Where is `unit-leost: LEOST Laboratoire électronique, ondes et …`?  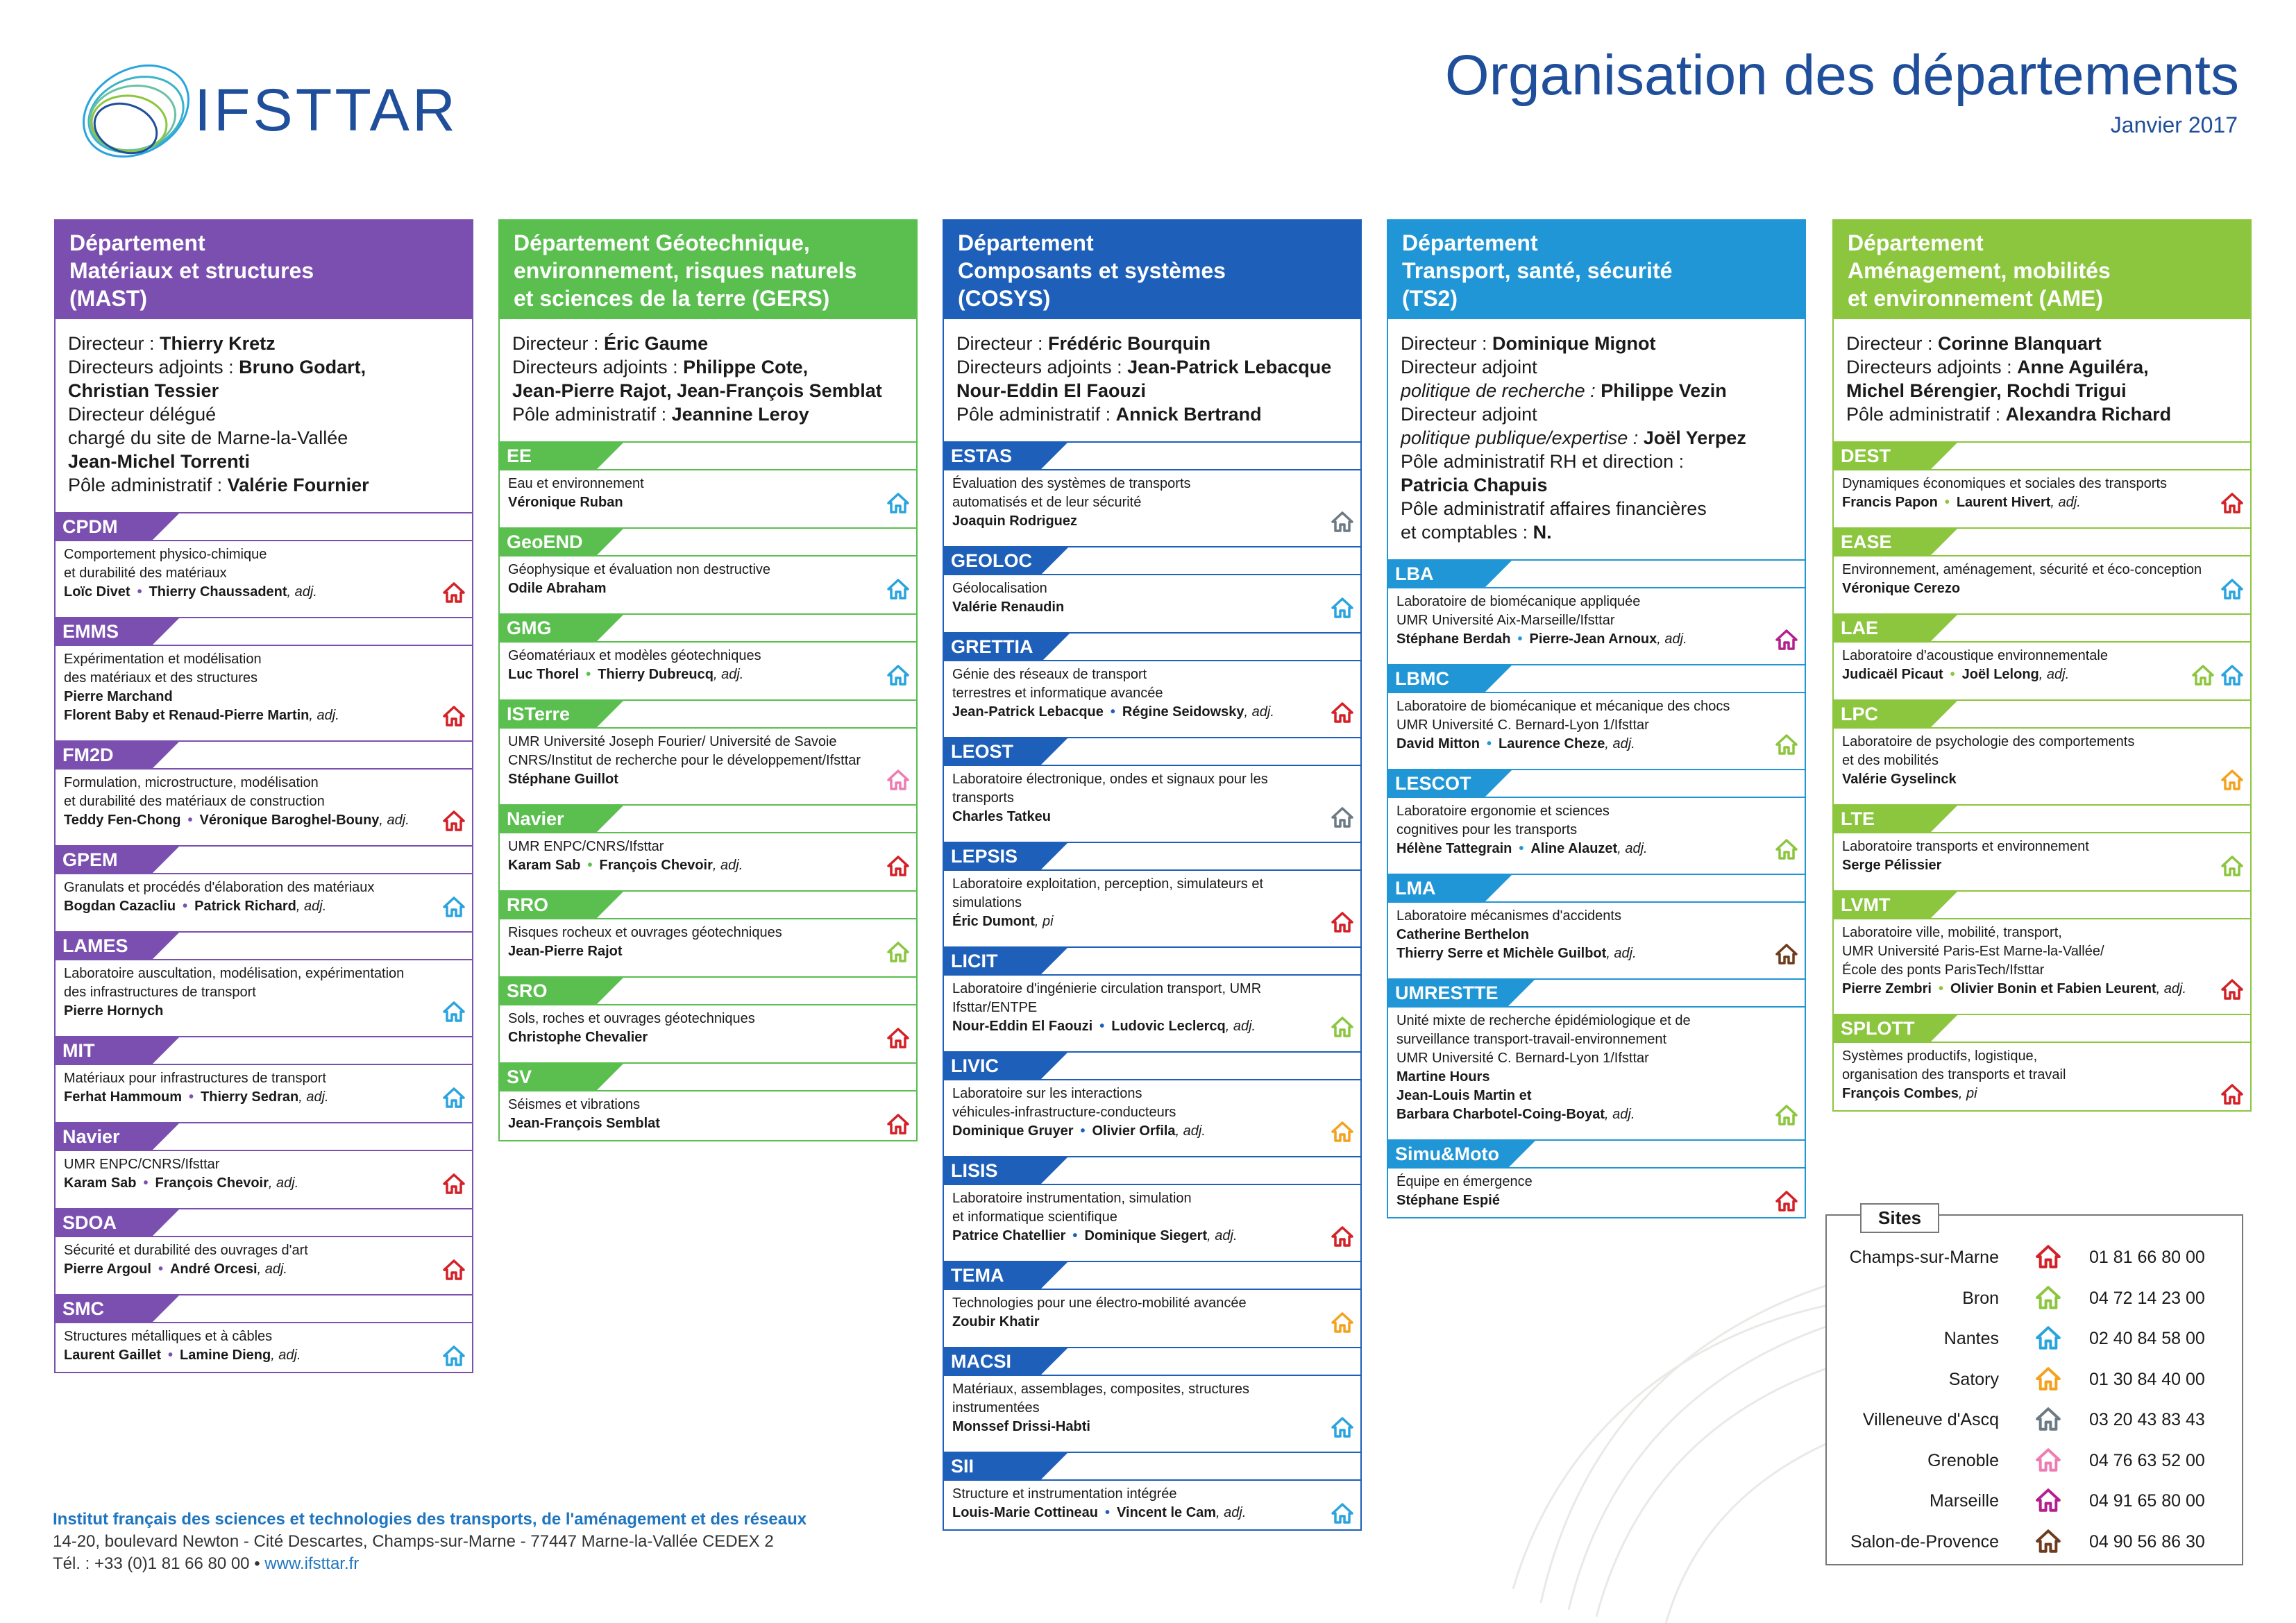 unit-leost: LEOST Laboratoire électronique, ondes et … is located at coordinates (1152, 785).